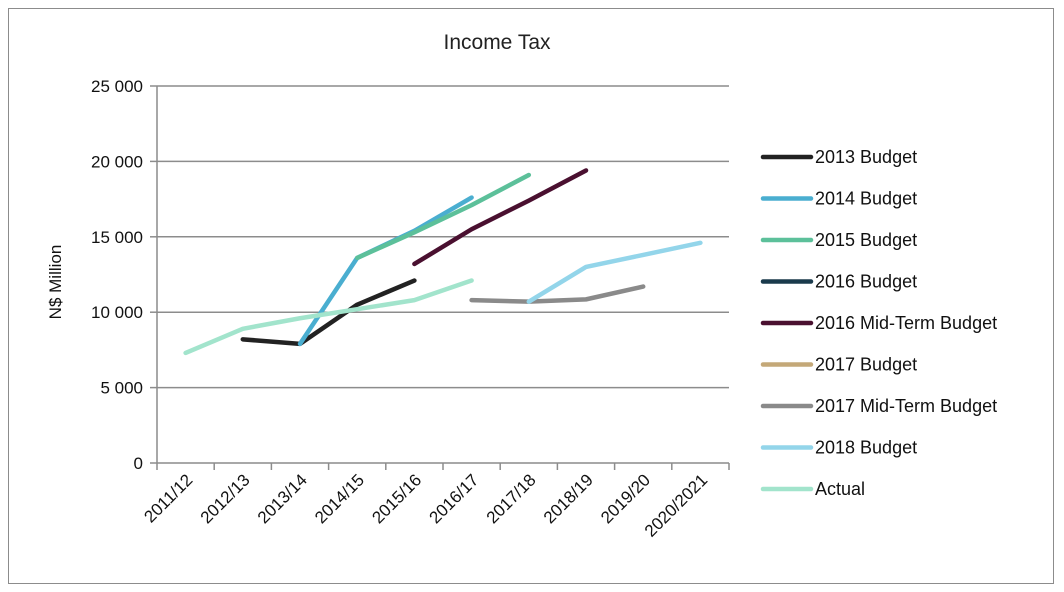 The image size is (1064, 592). Describe the element at coordinates (866, 448) in the screenshot. I see `legend-label: 2018 Budget` at that location.